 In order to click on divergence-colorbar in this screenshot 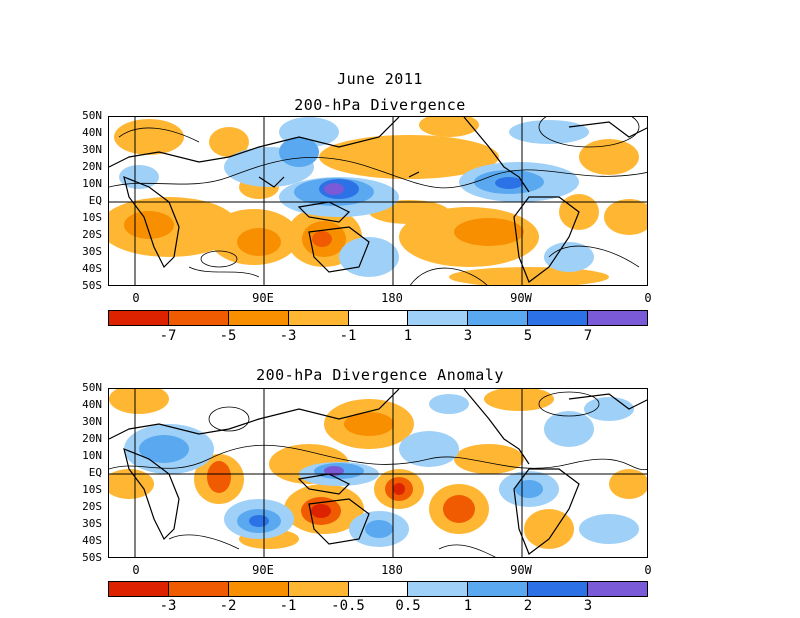, I will do `click(378, 318)`.